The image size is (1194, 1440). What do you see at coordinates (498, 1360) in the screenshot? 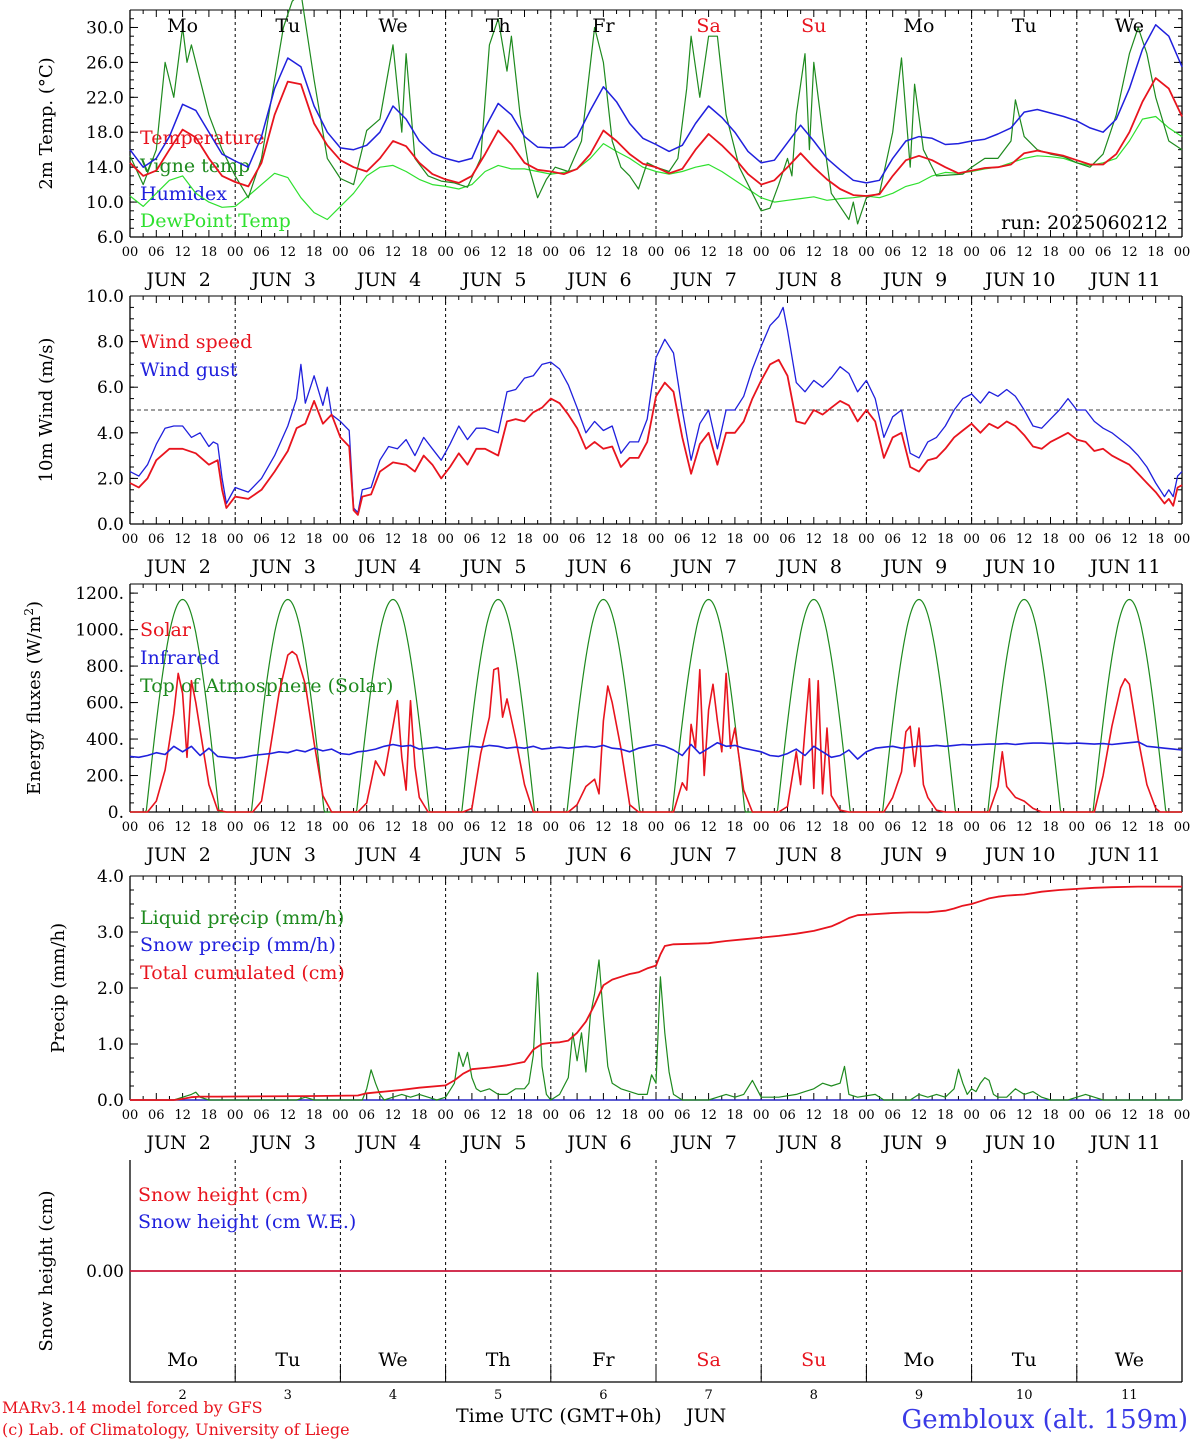
I see `weekday-label: Th` at bounding box center [498, 1360].